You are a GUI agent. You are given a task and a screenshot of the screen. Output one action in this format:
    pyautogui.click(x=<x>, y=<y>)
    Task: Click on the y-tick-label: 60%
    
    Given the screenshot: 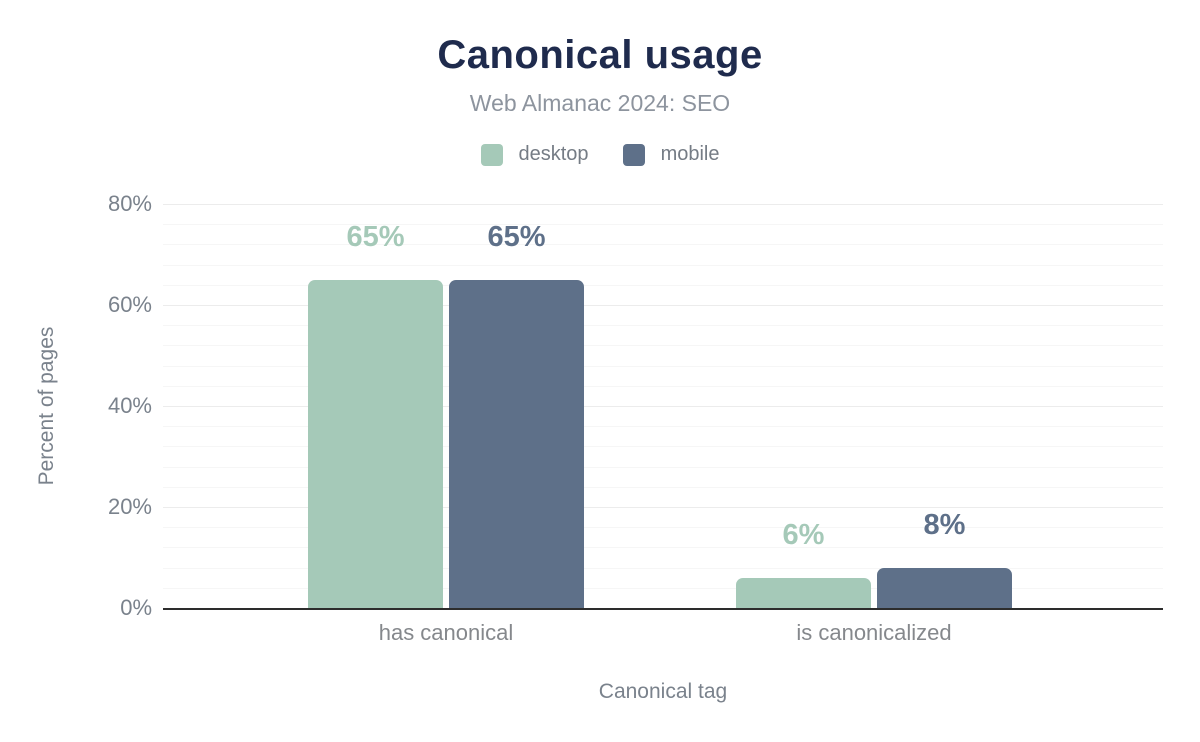 What is the action you would take?
    pyautogui.click(x=129, y=304)
    